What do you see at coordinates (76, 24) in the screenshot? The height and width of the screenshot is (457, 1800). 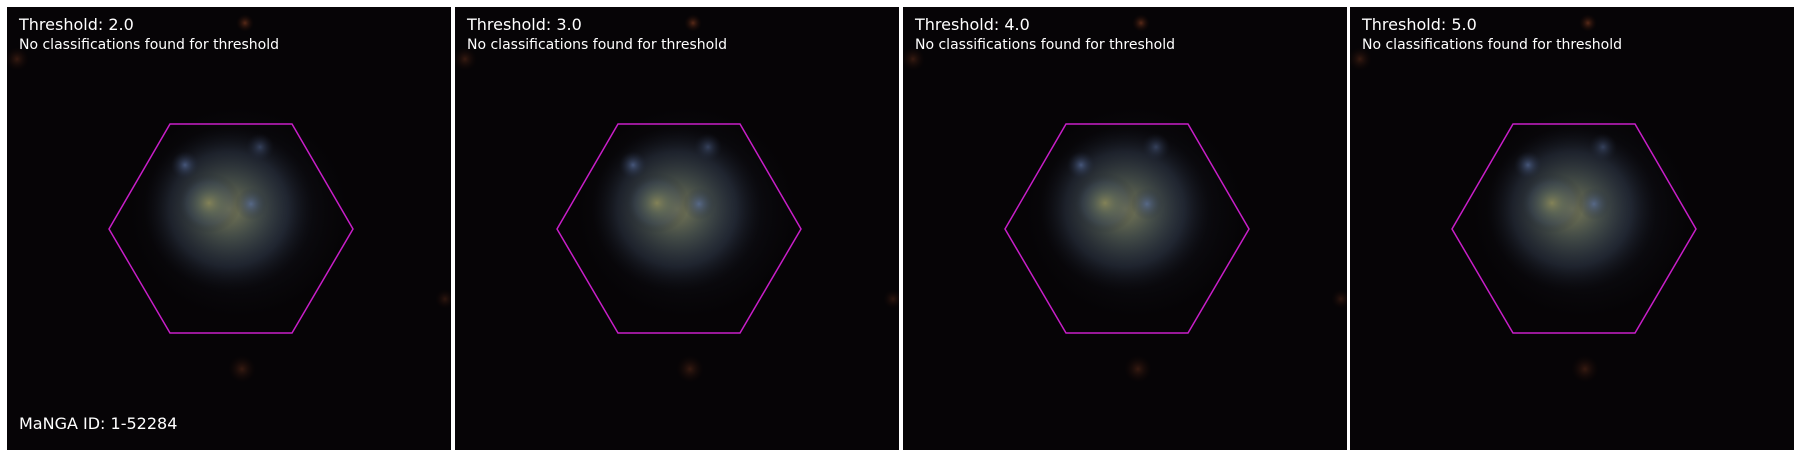 I see `panel-title: Threshold: 2.0` at bounding box center [76, 24].